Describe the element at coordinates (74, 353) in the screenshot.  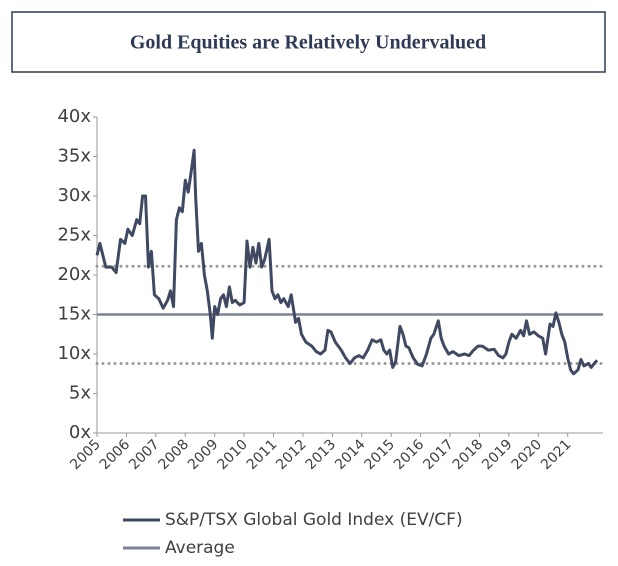
I see `y-tick-label: 10x` at that location.